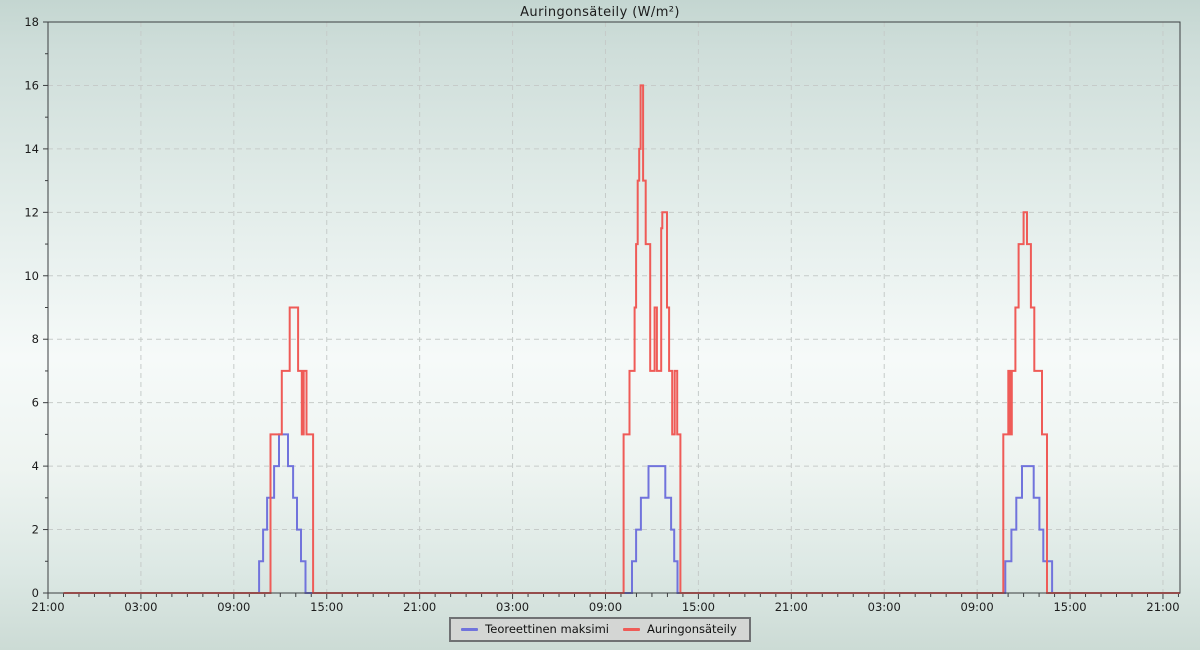  What do you see at coordinates (31, 85) in the screenshot?
I see `y-tick-label: 16` at bounding box center [31, 85].